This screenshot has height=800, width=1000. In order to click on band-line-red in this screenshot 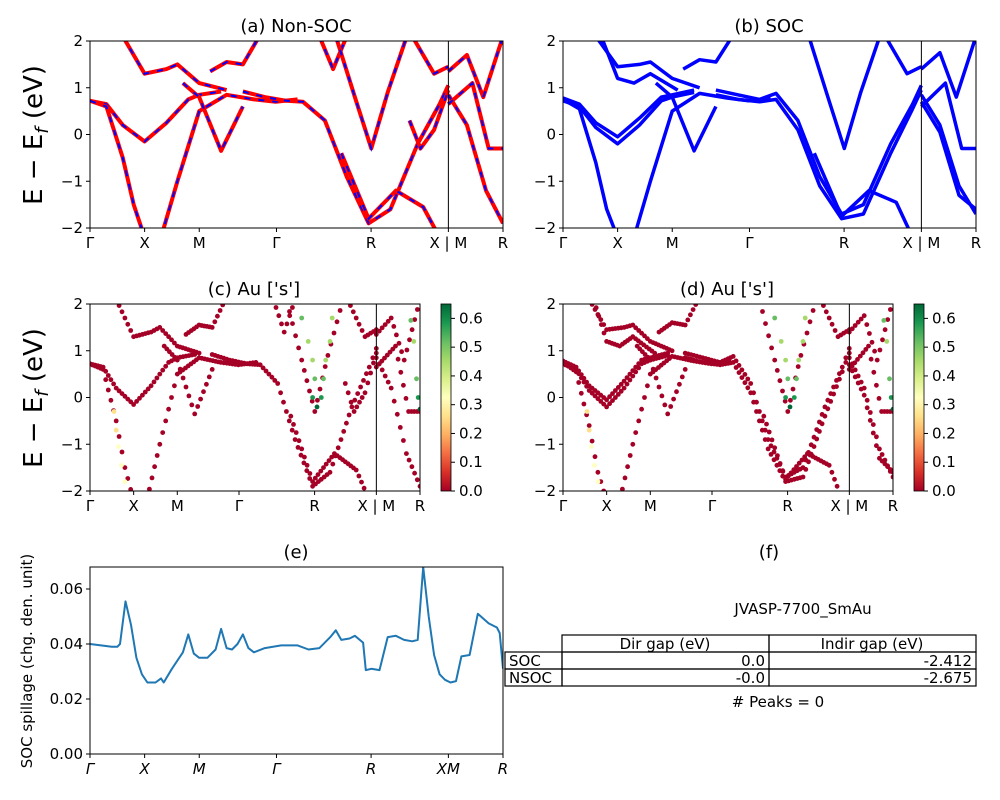, I will do `click(213, 117)`.